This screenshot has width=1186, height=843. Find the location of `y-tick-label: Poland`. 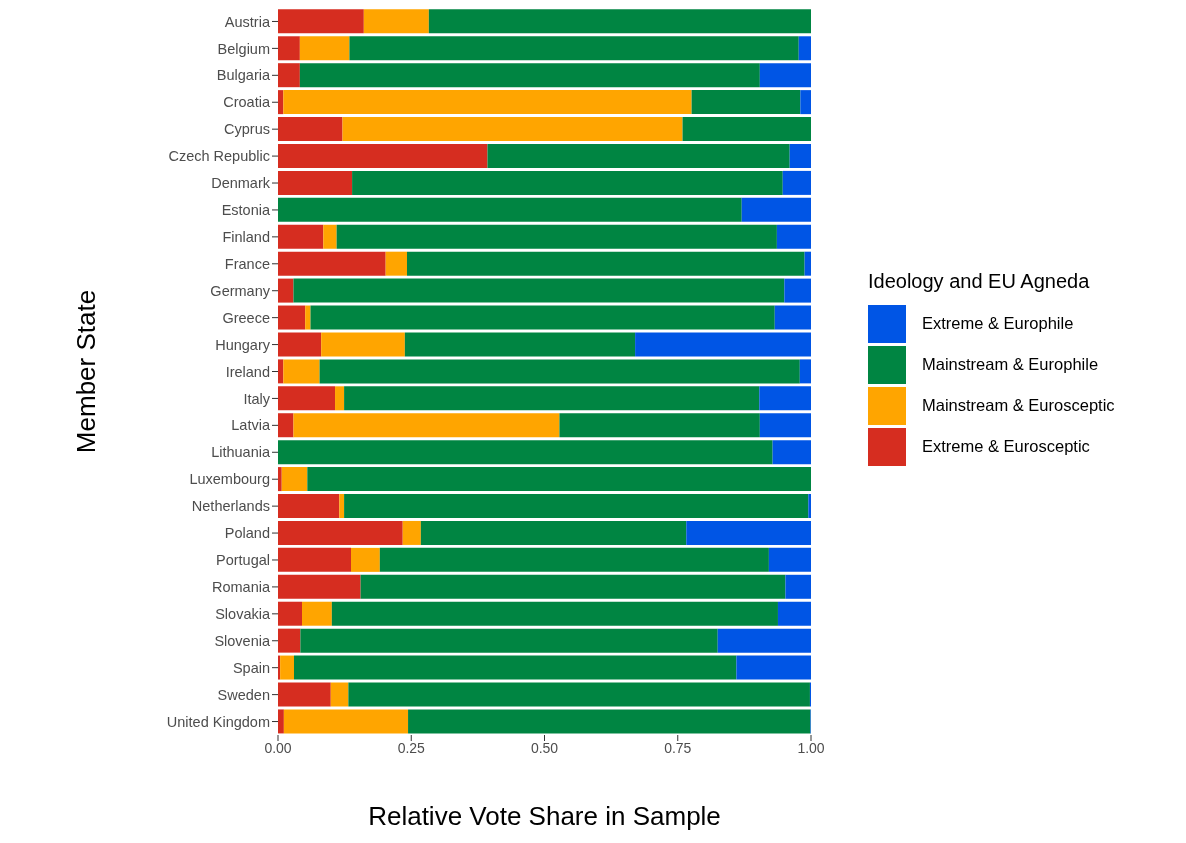

y-tick-label: Poland is located at coordinates (247, 533).